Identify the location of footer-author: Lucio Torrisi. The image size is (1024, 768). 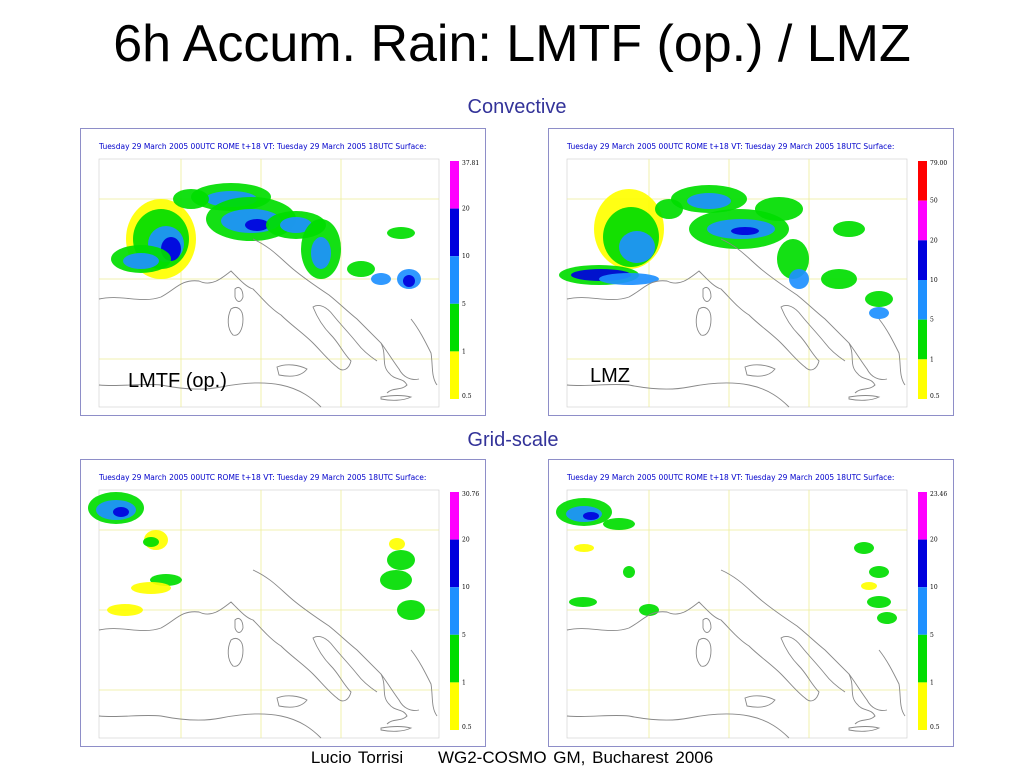
(357, 757).